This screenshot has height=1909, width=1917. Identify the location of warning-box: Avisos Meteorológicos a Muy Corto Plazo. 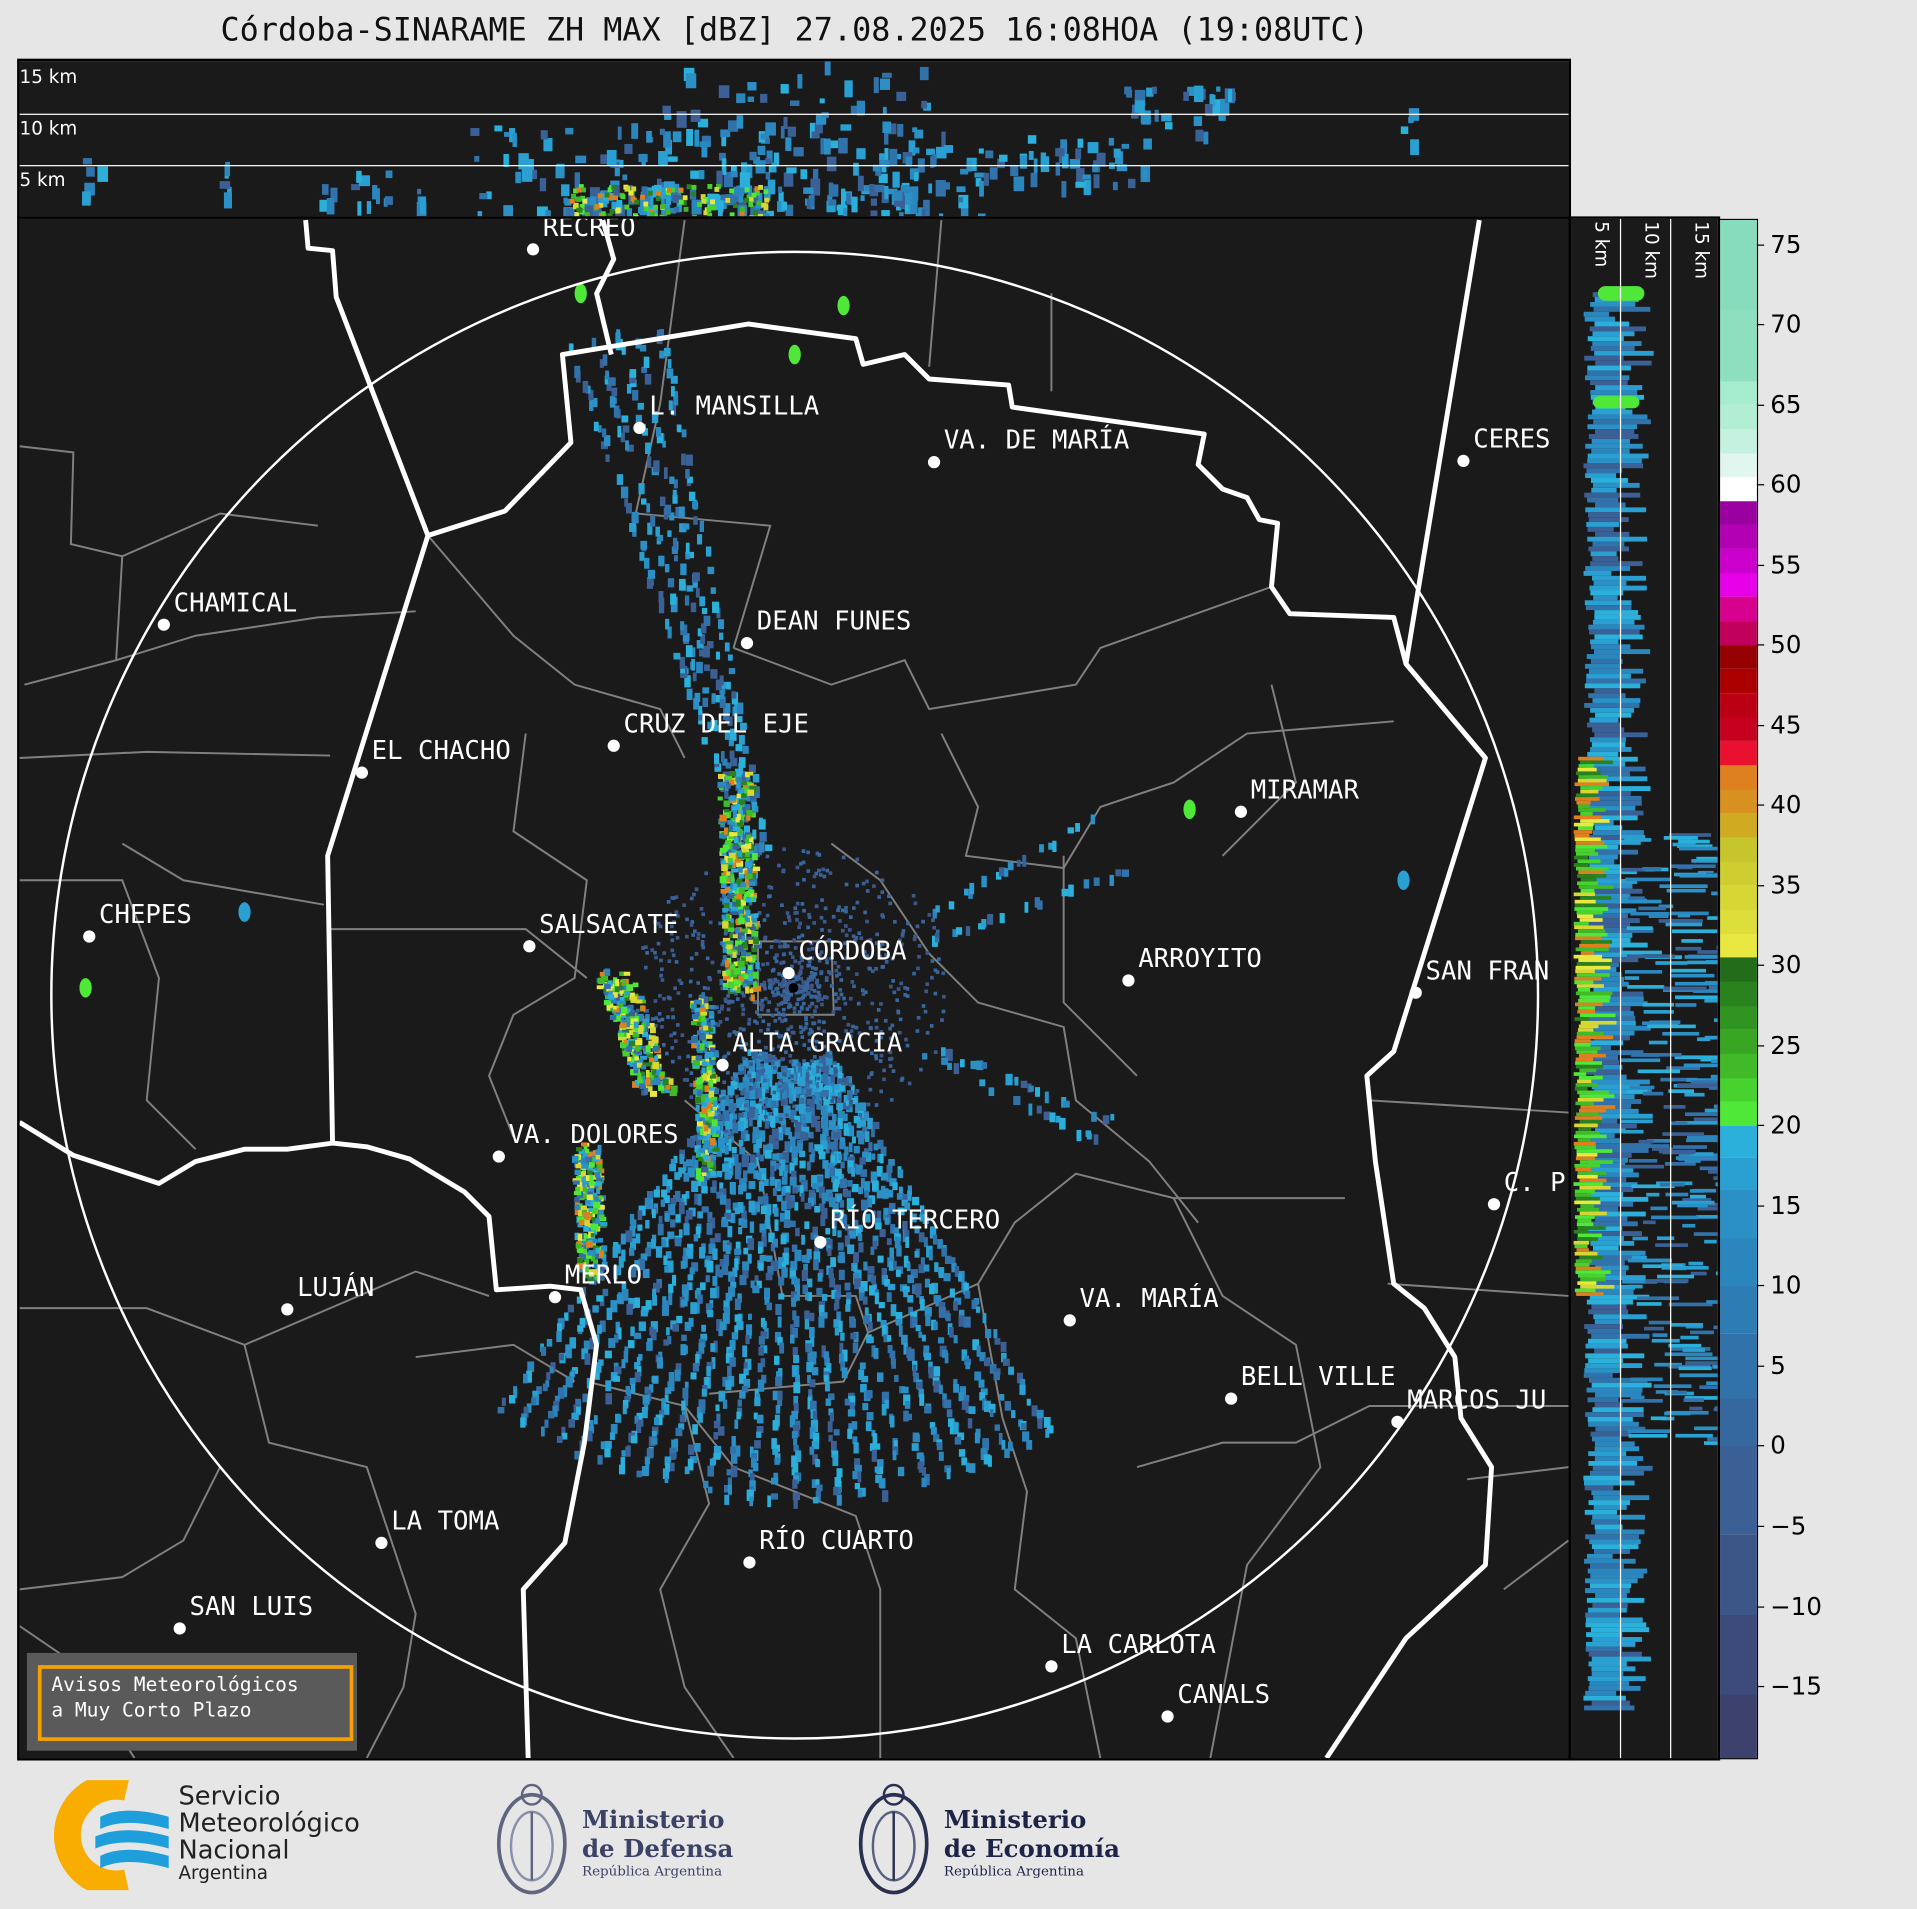
(191, 1701).